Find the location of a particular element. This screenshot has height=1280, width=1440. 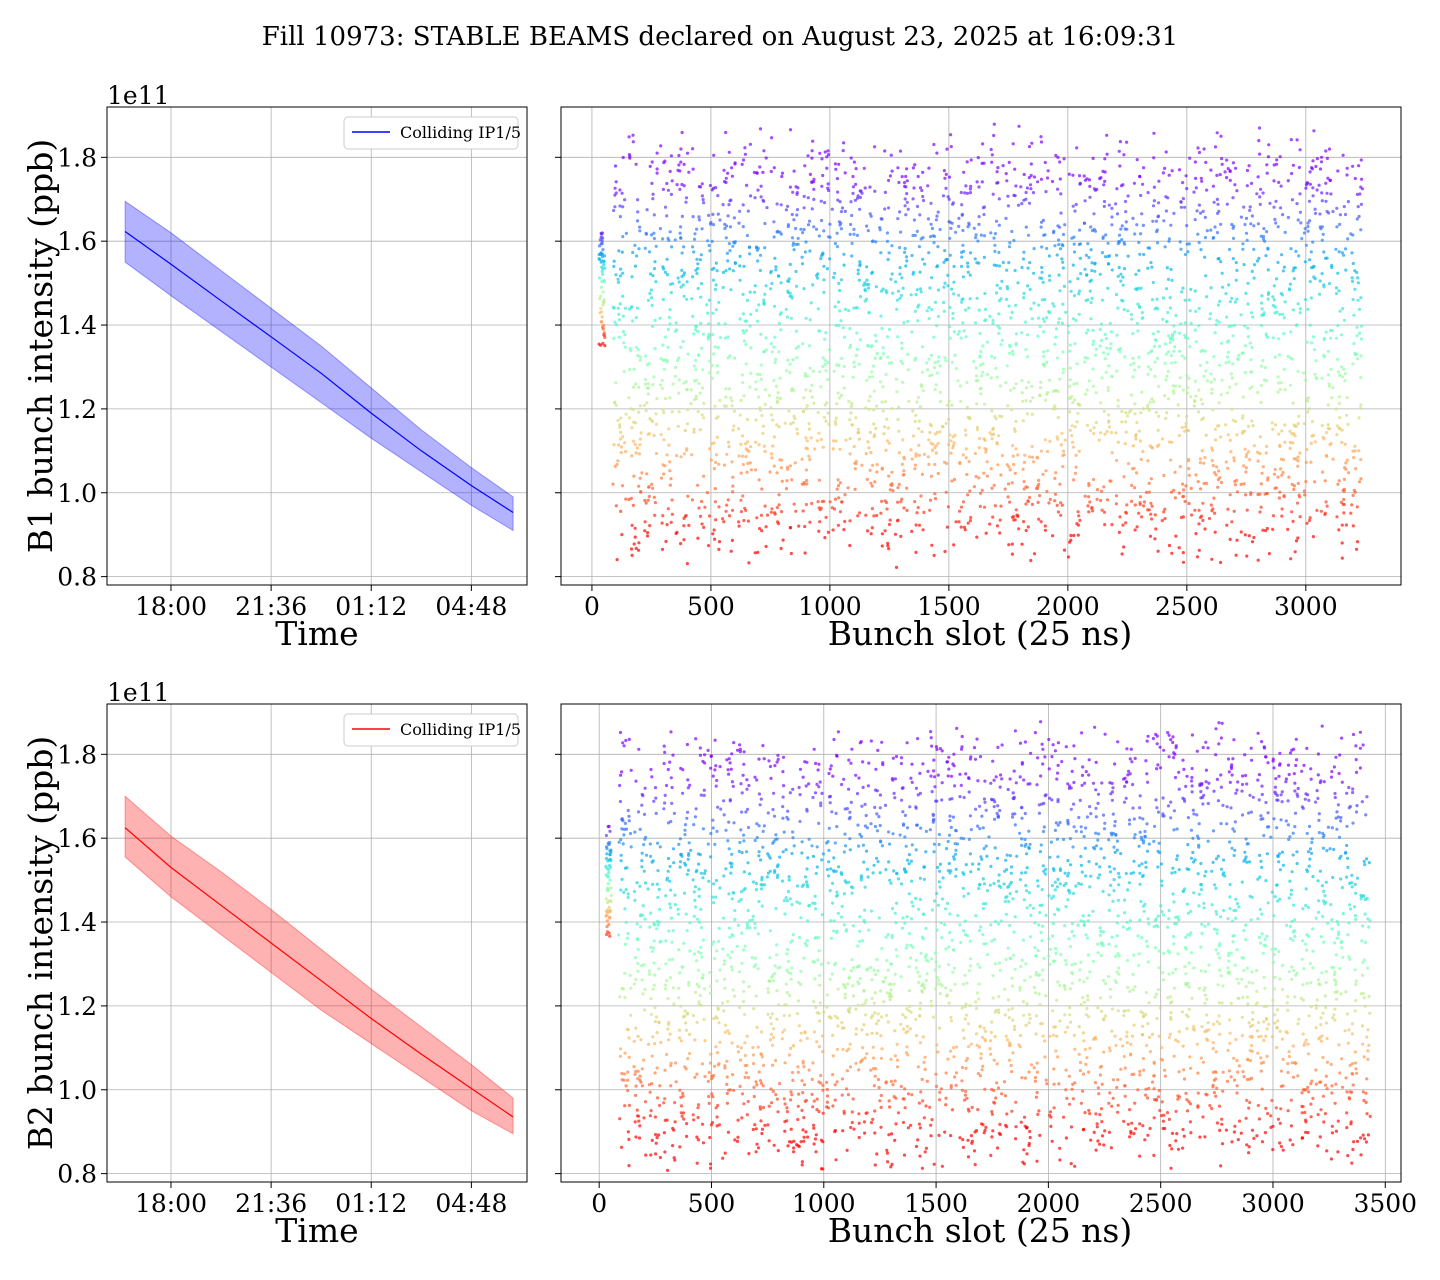

b2-slot-x-tick-label: 1000 is located at coordinates (824, 1203).